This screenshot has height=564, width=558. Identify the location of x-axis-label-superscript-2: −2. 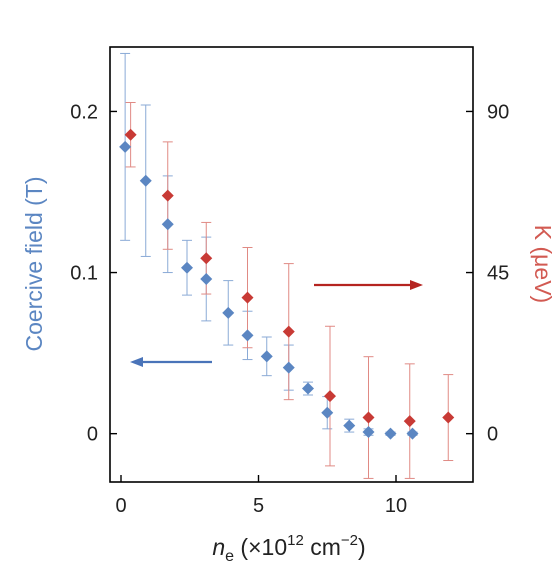
(349, 540).